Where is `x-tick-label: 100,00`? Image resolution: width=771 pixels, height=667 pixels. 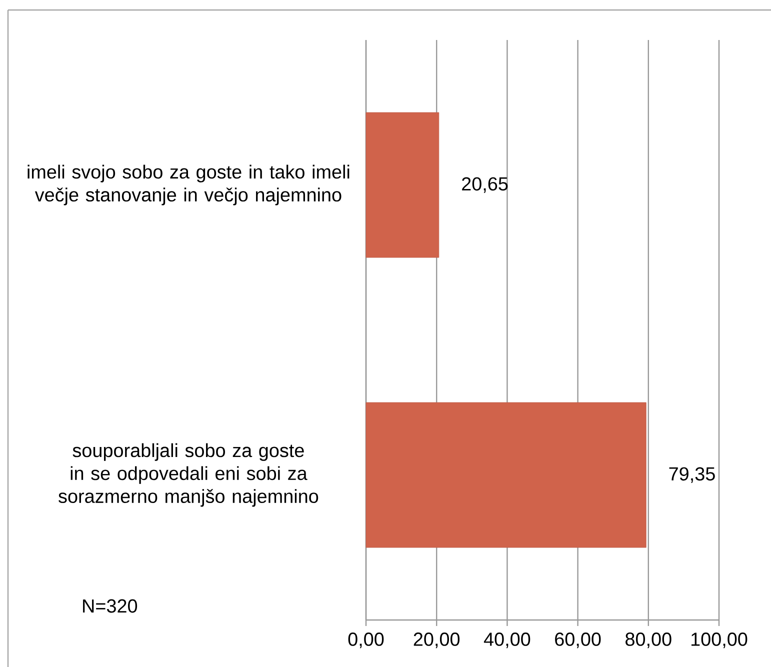
x-tick-label: 100,00 is located at coordinates (719, 640).